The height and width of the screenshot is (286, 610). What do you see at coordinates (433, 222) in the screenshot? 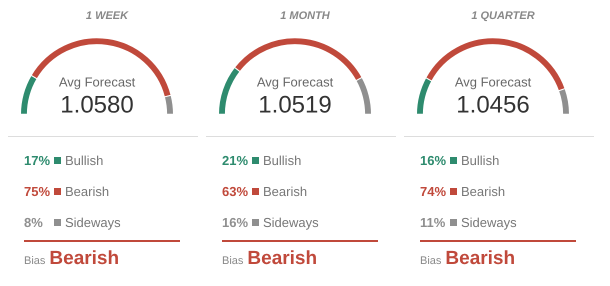
I see `data-label: 11%` at bounding box center [433, 222].